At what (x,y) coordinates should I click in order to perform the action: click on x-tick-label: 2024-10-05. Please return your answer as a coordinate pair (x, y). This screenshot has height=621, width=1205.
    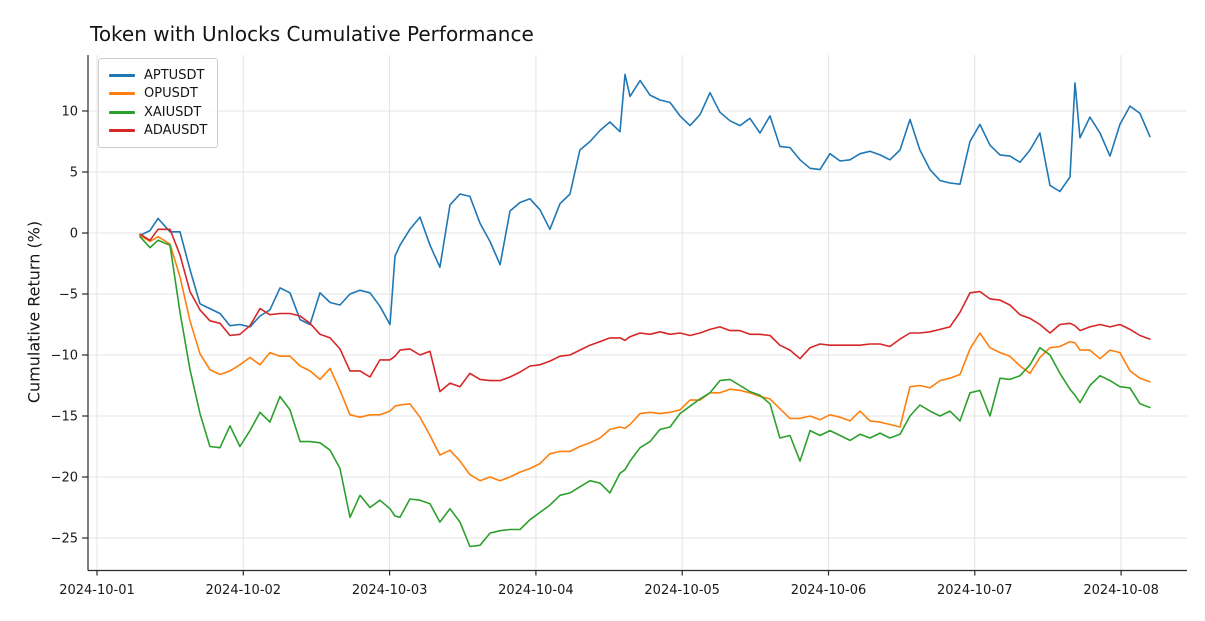
    Looking at the image, I should click on (682, 590).